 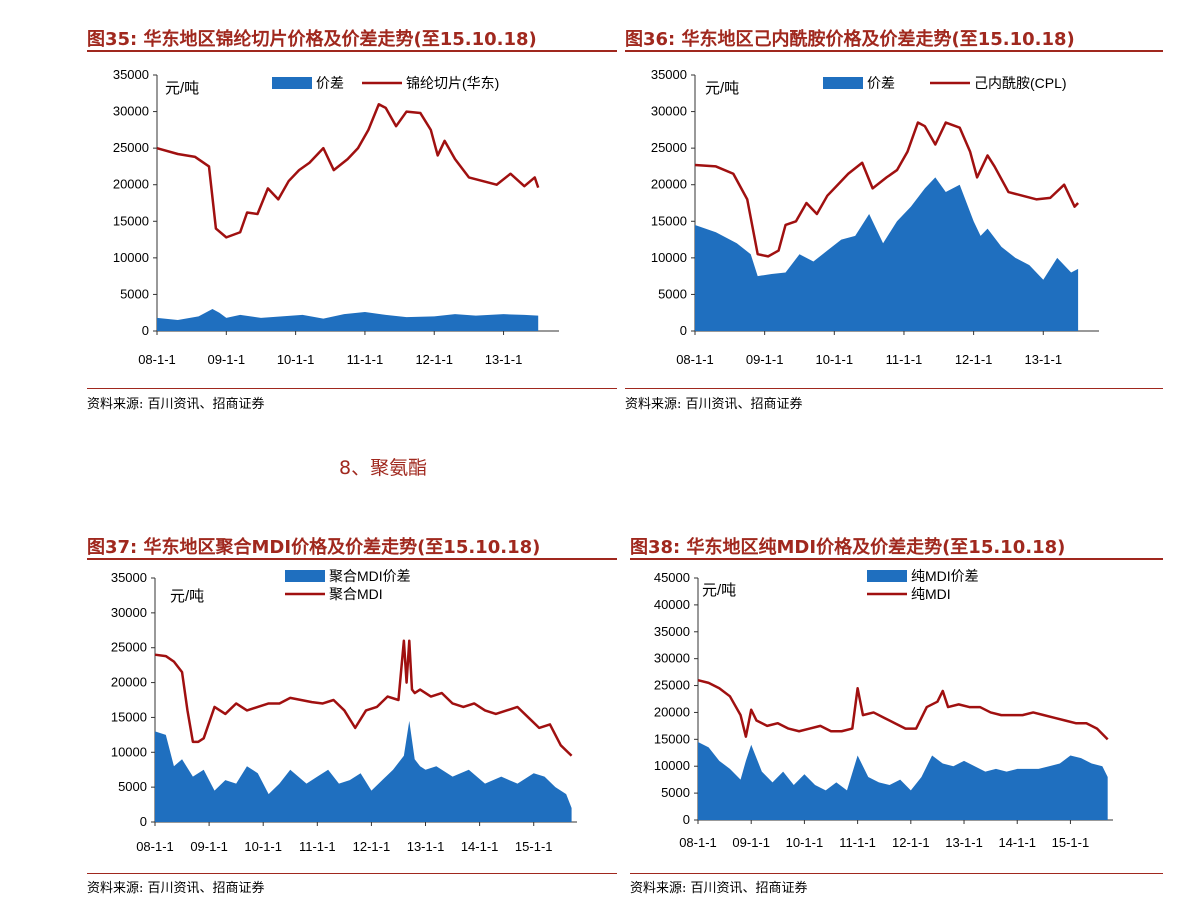 What do you see at coordinates (848, 547) in the screenshot?
I see `figure-38-title: 图38: 华东地区纯MDI价格及价差走势(至15.10.18)` at bounding box center [848, 547].